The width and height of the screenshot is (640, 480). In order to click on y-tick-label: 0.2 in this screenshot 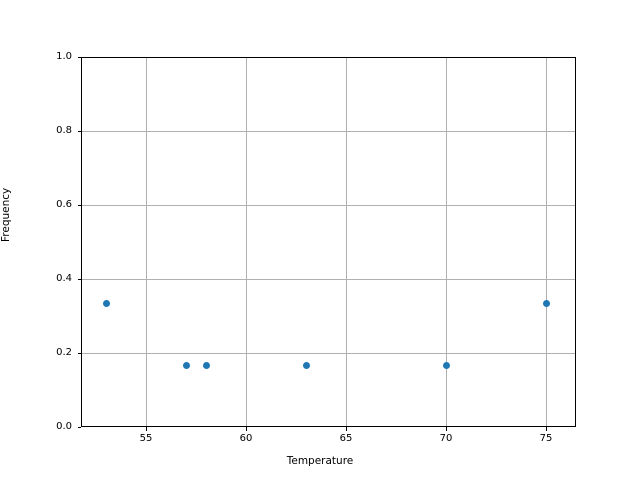, I will do `click(64, 352)`.